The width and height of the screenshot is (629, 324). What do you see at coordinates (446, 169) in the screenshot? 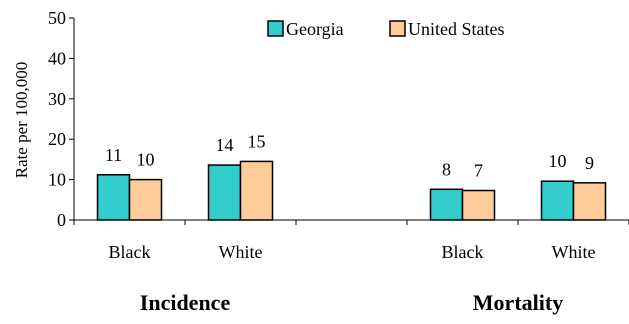
I see `data-label: 8` at bounding box center [446, 169].